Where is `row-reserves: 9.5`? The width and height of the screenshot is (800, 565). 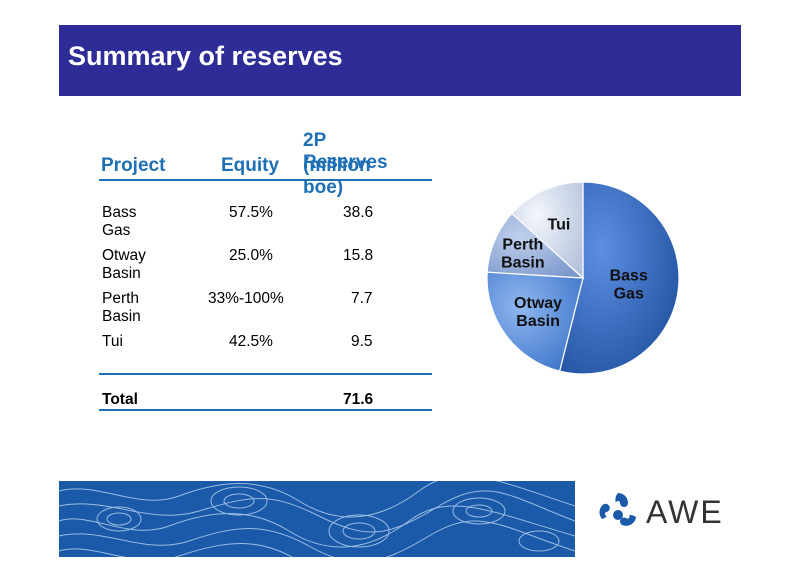
row-reserves: 9.5 is located at coordinates (362, 341).